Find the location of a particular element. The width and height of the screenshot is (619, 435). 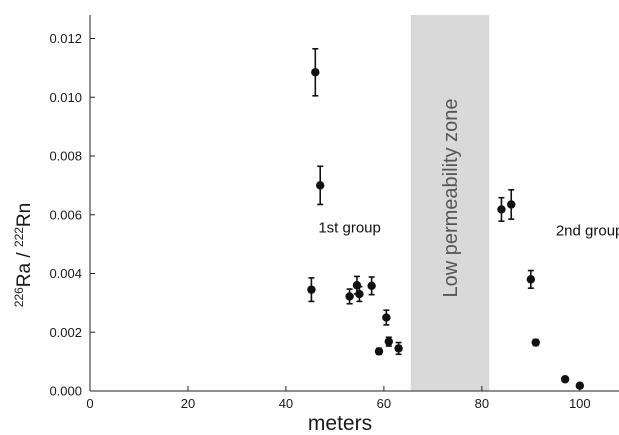

group-annotation: 1st group is located at coordinates (349, 227).